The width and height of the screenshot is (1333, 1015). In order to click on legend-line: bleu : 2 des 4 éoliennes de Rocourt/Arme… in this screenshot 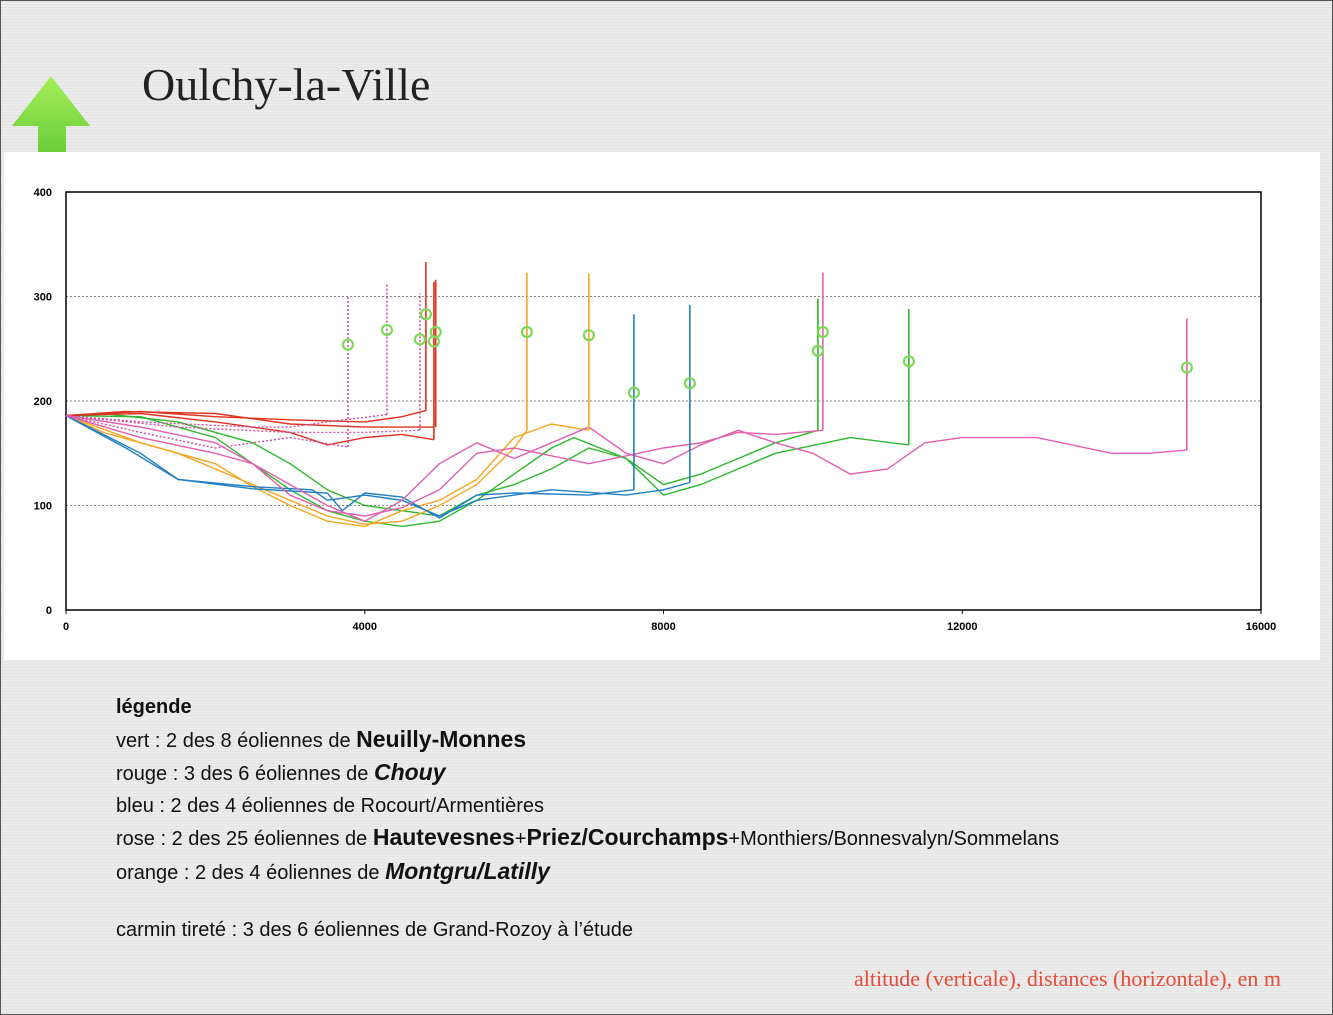, I will do `click(587, 807)`.